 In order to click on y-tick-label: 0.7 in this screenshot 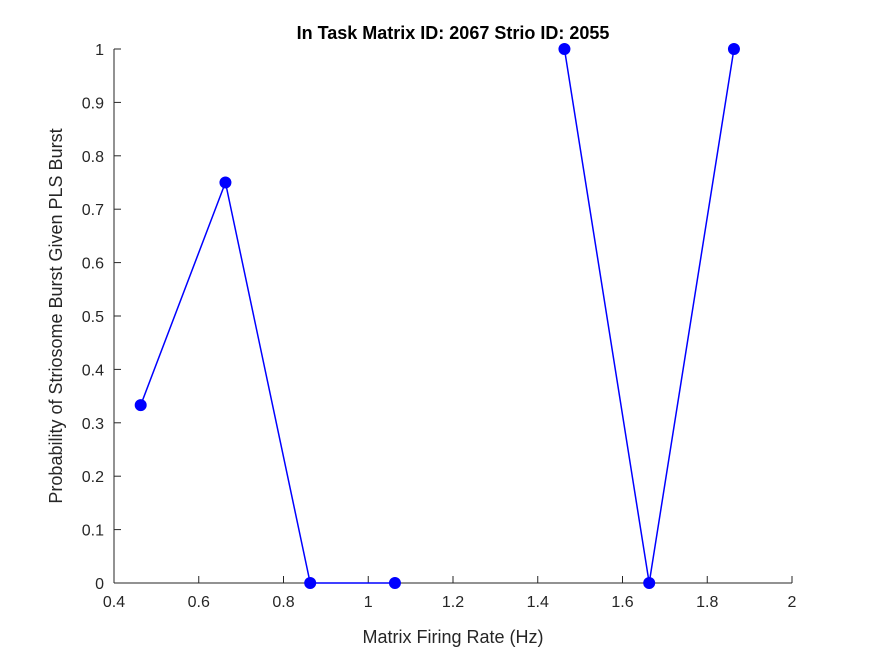, I will do `click(93, 210)`.